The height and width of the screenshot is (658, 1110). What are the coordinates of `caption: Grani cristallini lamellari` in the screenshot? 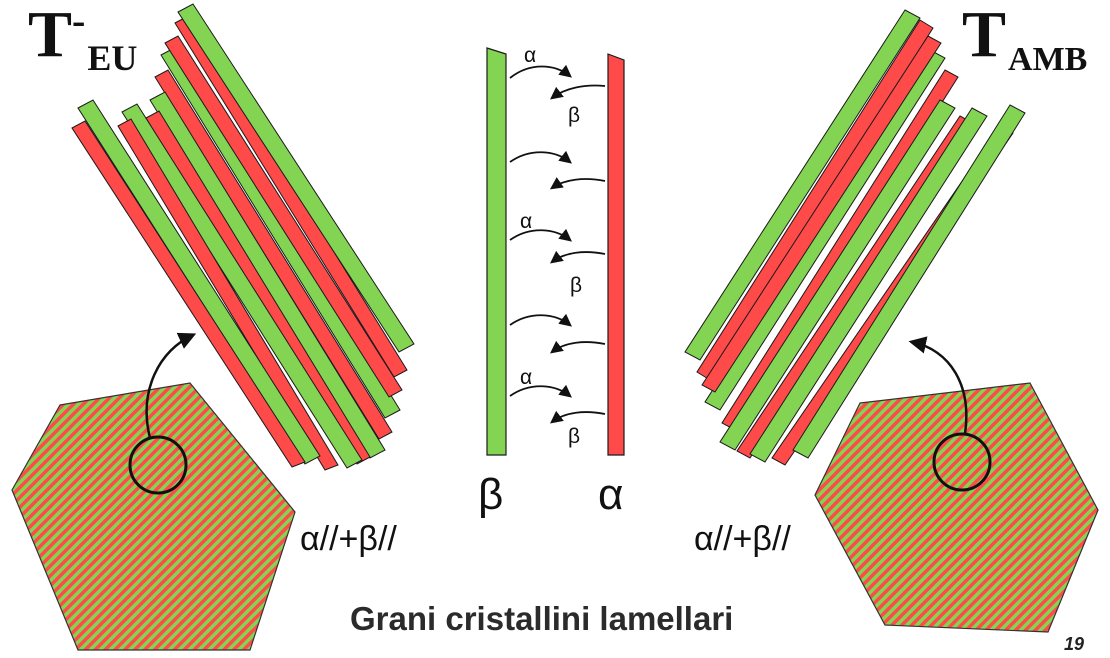 It's located at (542, 618).